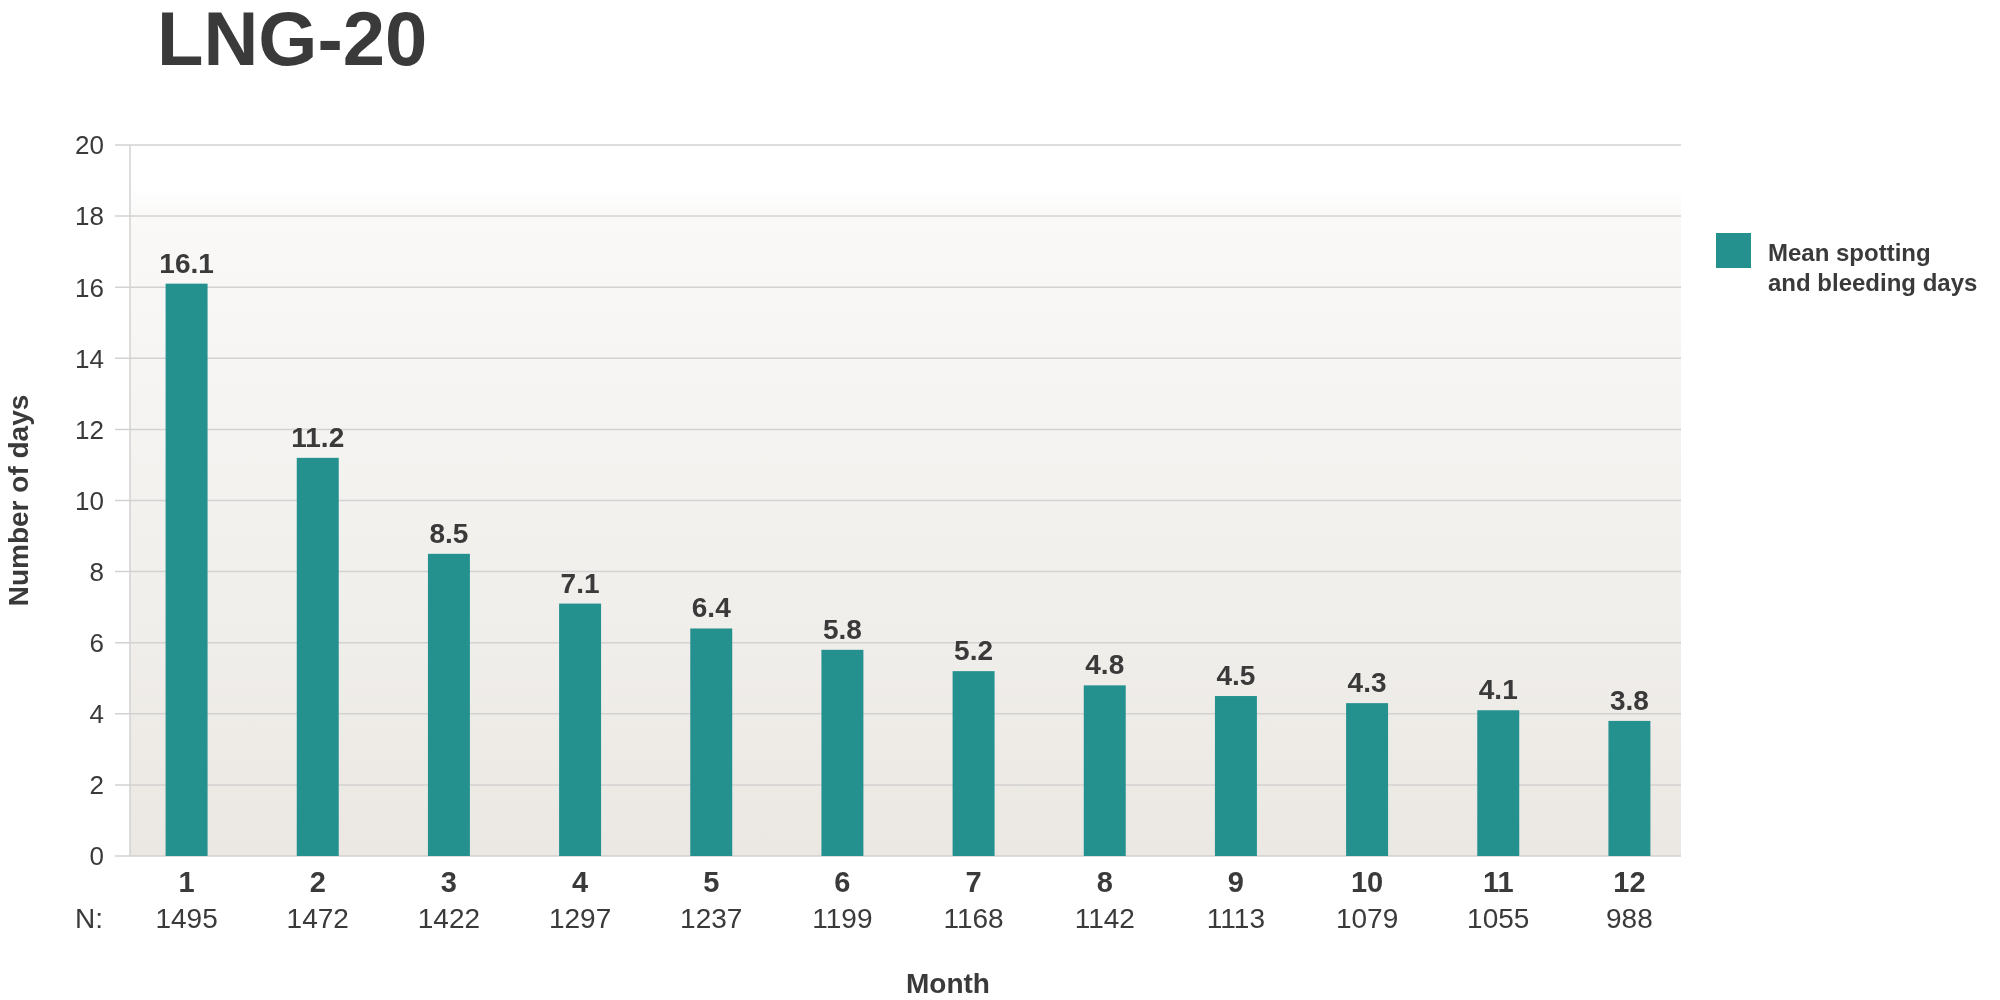  I want to click on text: 988, so click(1629, 918).